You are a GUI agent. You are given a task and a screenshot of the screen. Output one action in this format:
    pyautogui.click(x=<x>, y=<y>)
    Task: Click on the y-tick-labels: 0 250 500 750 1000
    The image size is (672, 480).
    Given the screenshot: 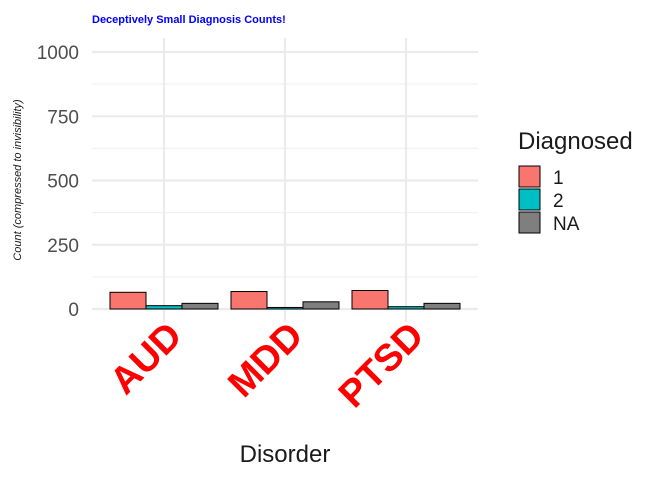 What is the action you would take?
    pyautogui.click(x=58, y=182)
    